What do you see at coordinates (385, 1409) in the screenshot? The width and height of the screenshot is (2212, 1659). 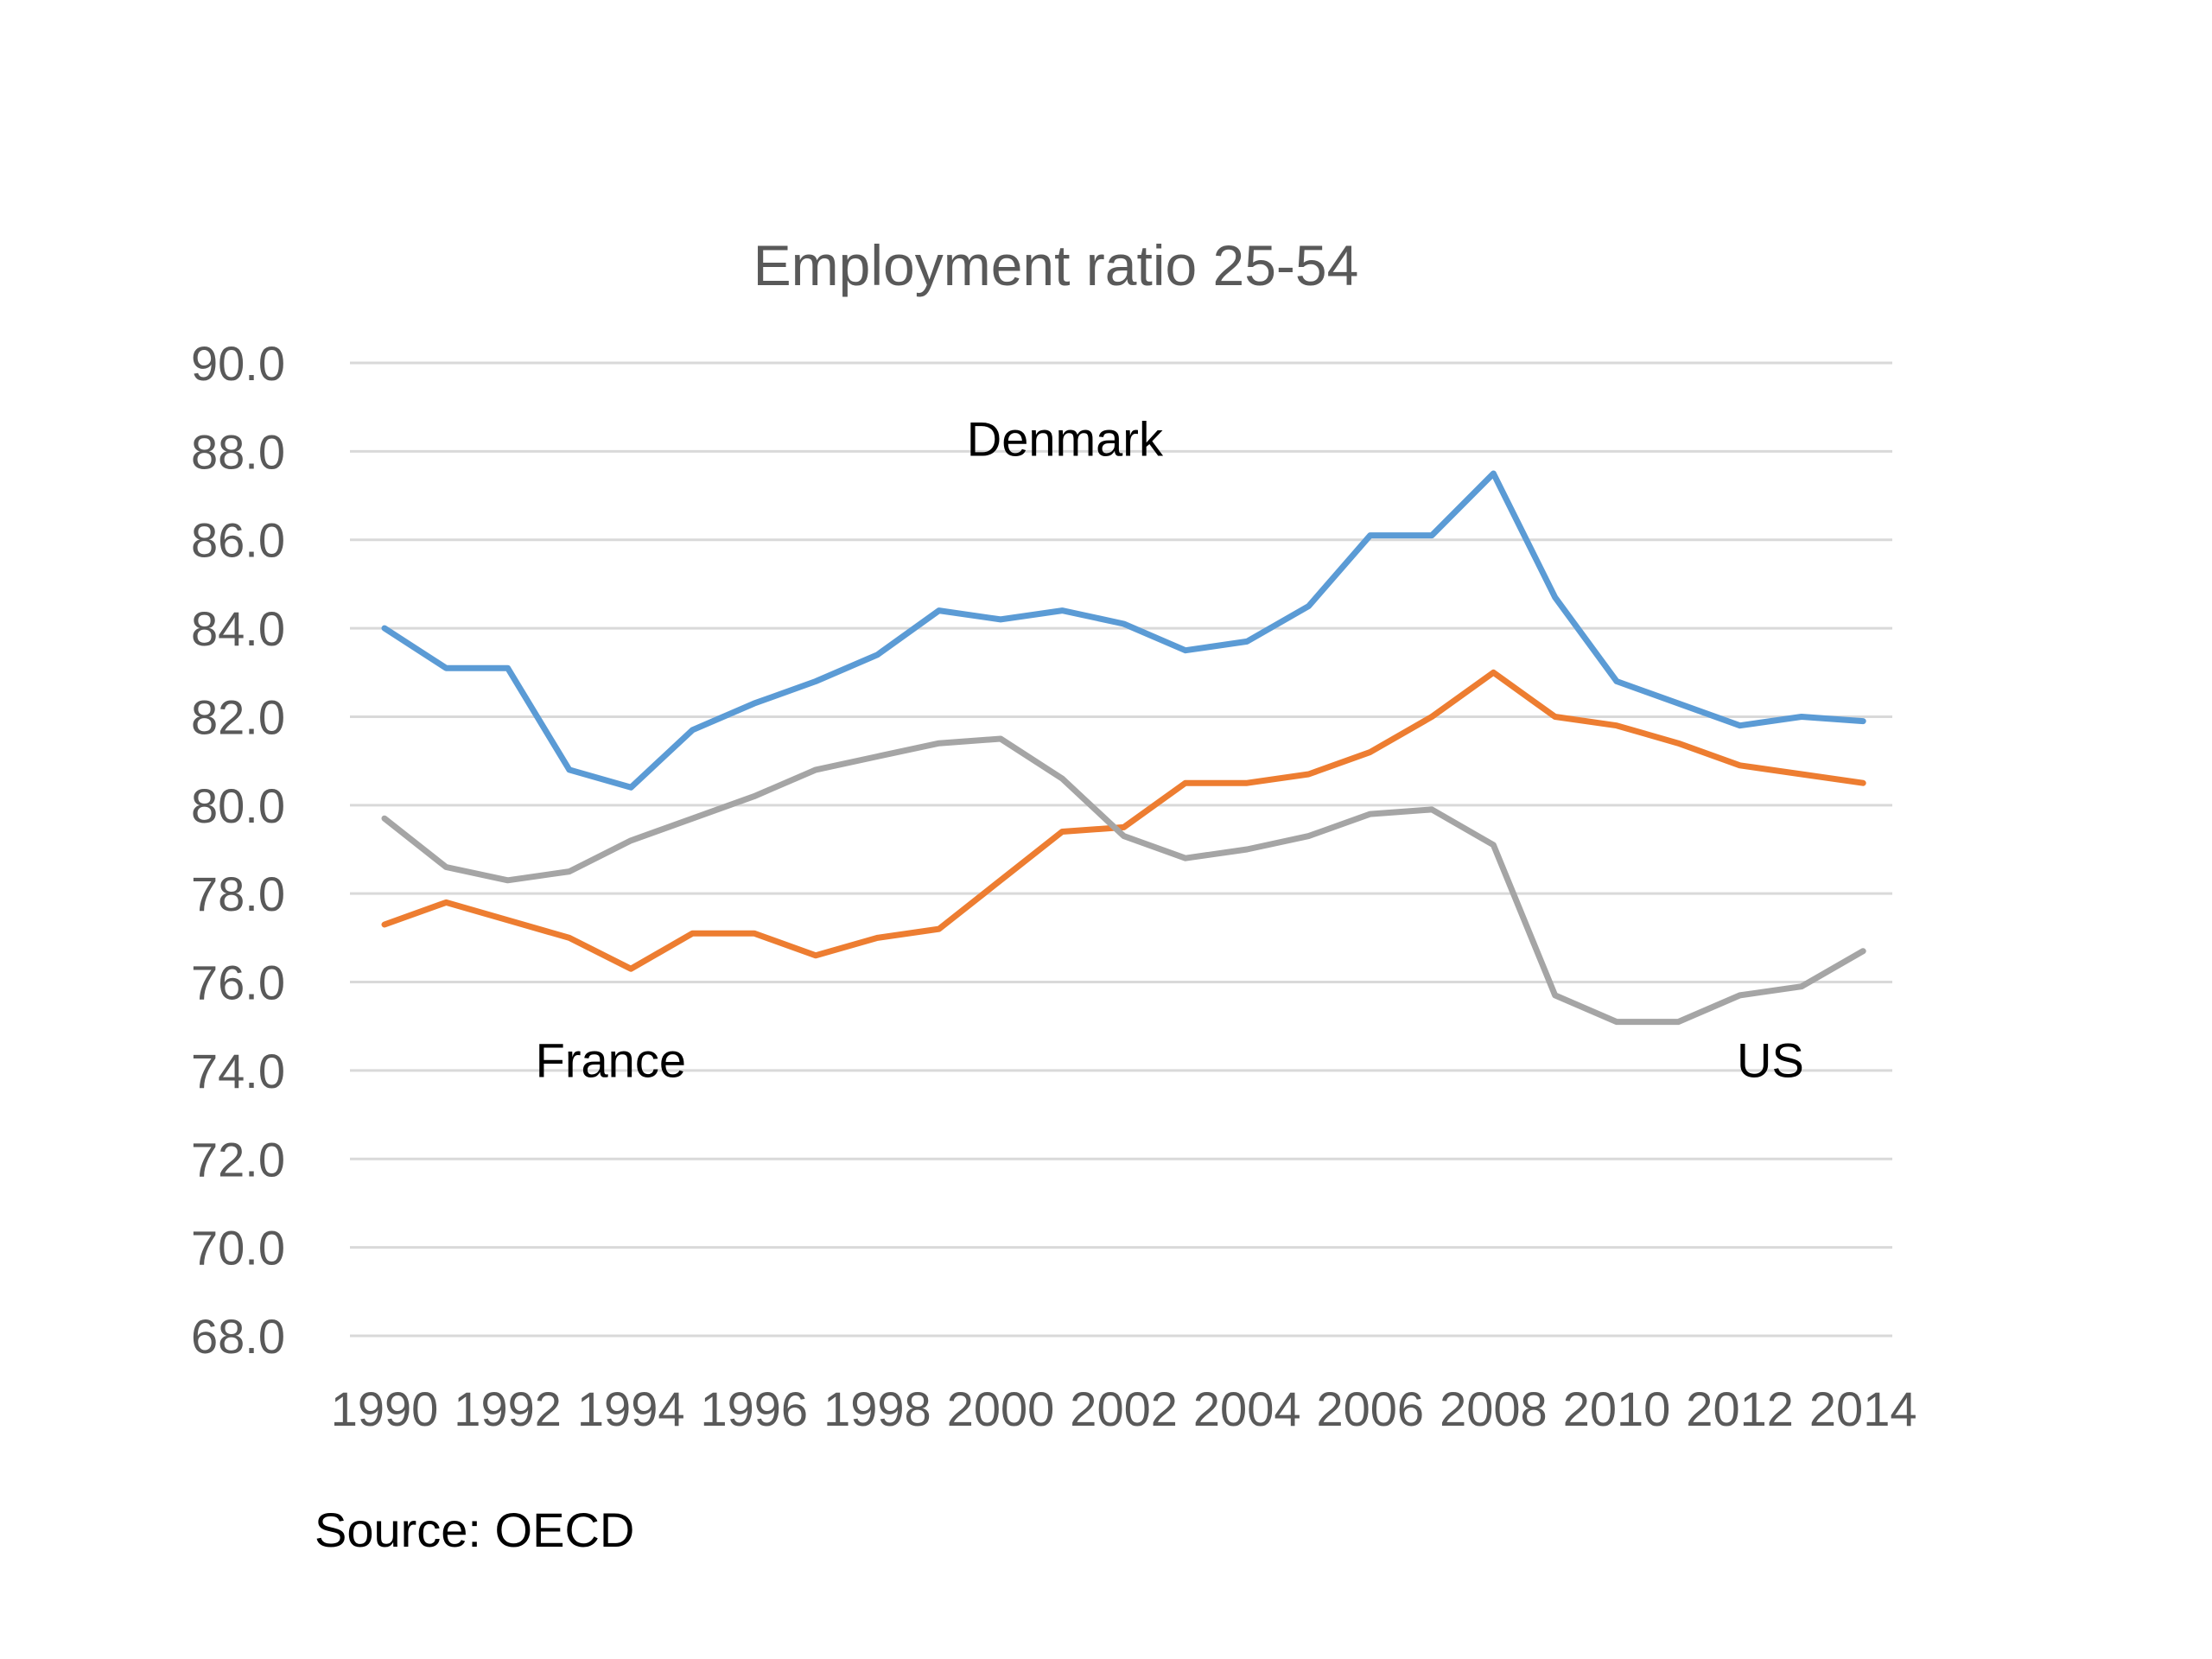 I see `x-tick-label: 1990` at bounding box center [385, 1409].